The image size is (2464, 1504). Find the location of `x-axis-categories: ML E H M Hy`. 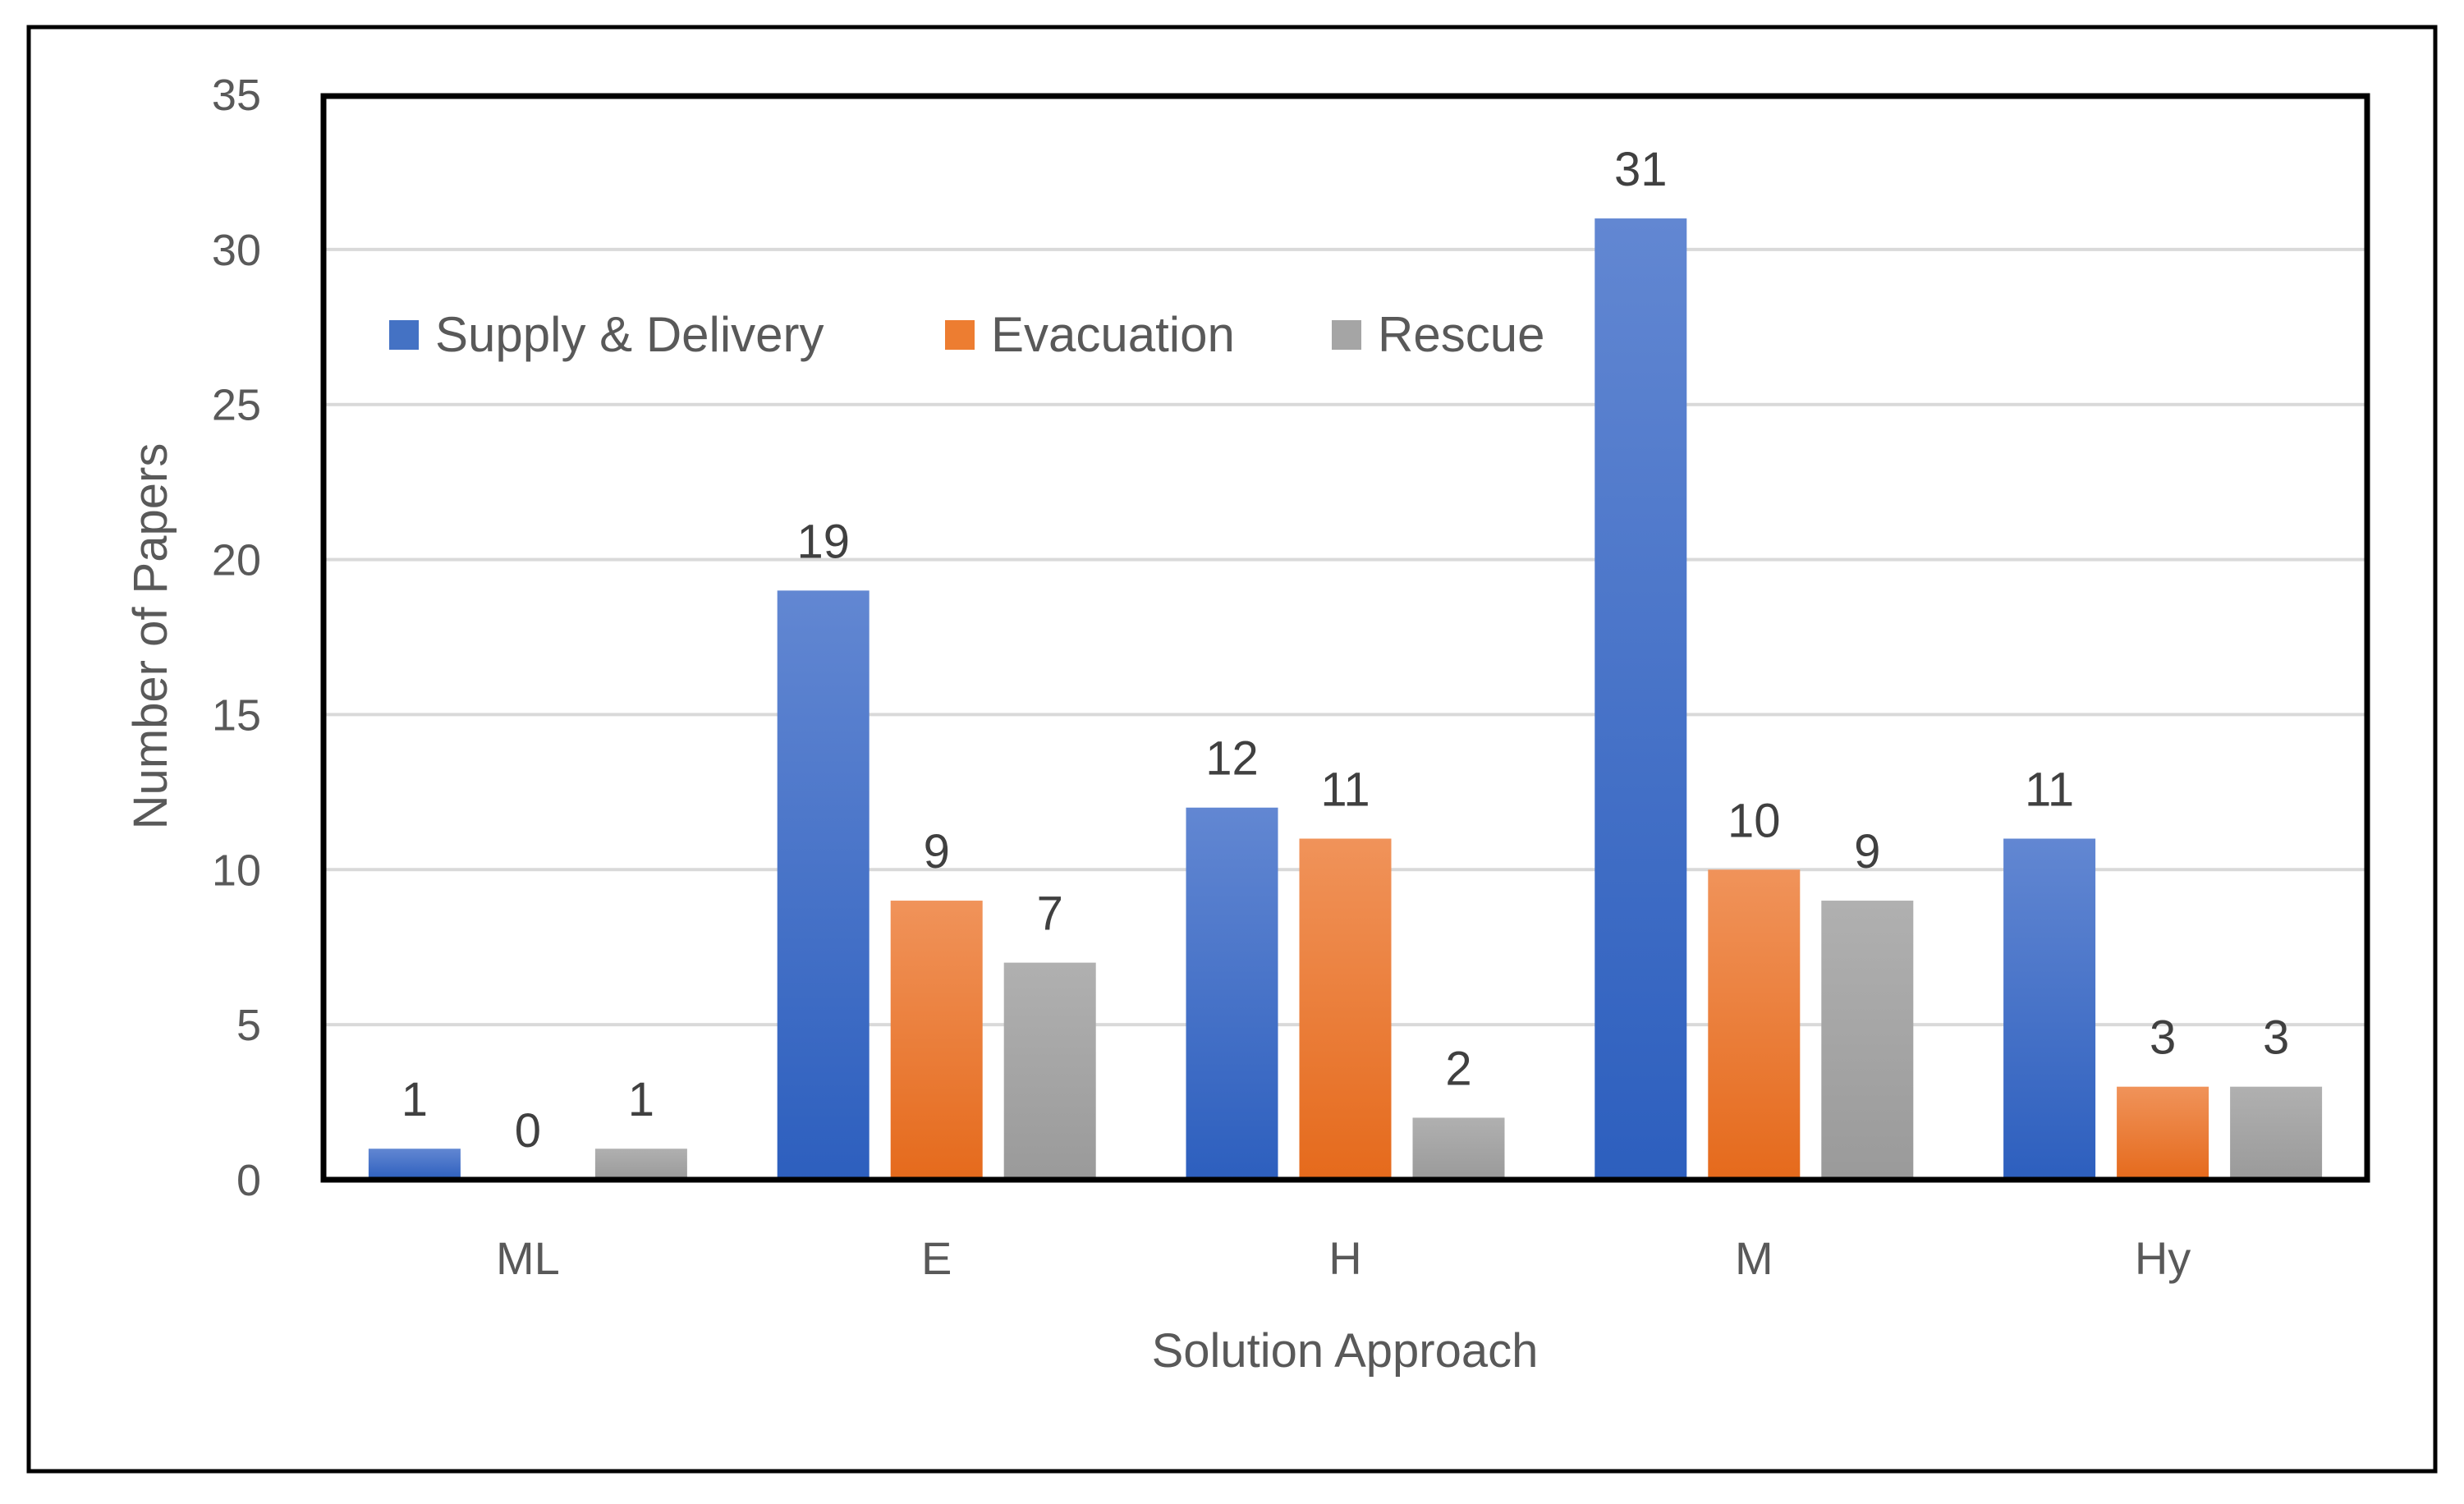

x-axis-categories: ML E H M Hy is located at coordinates (1344, 1258).